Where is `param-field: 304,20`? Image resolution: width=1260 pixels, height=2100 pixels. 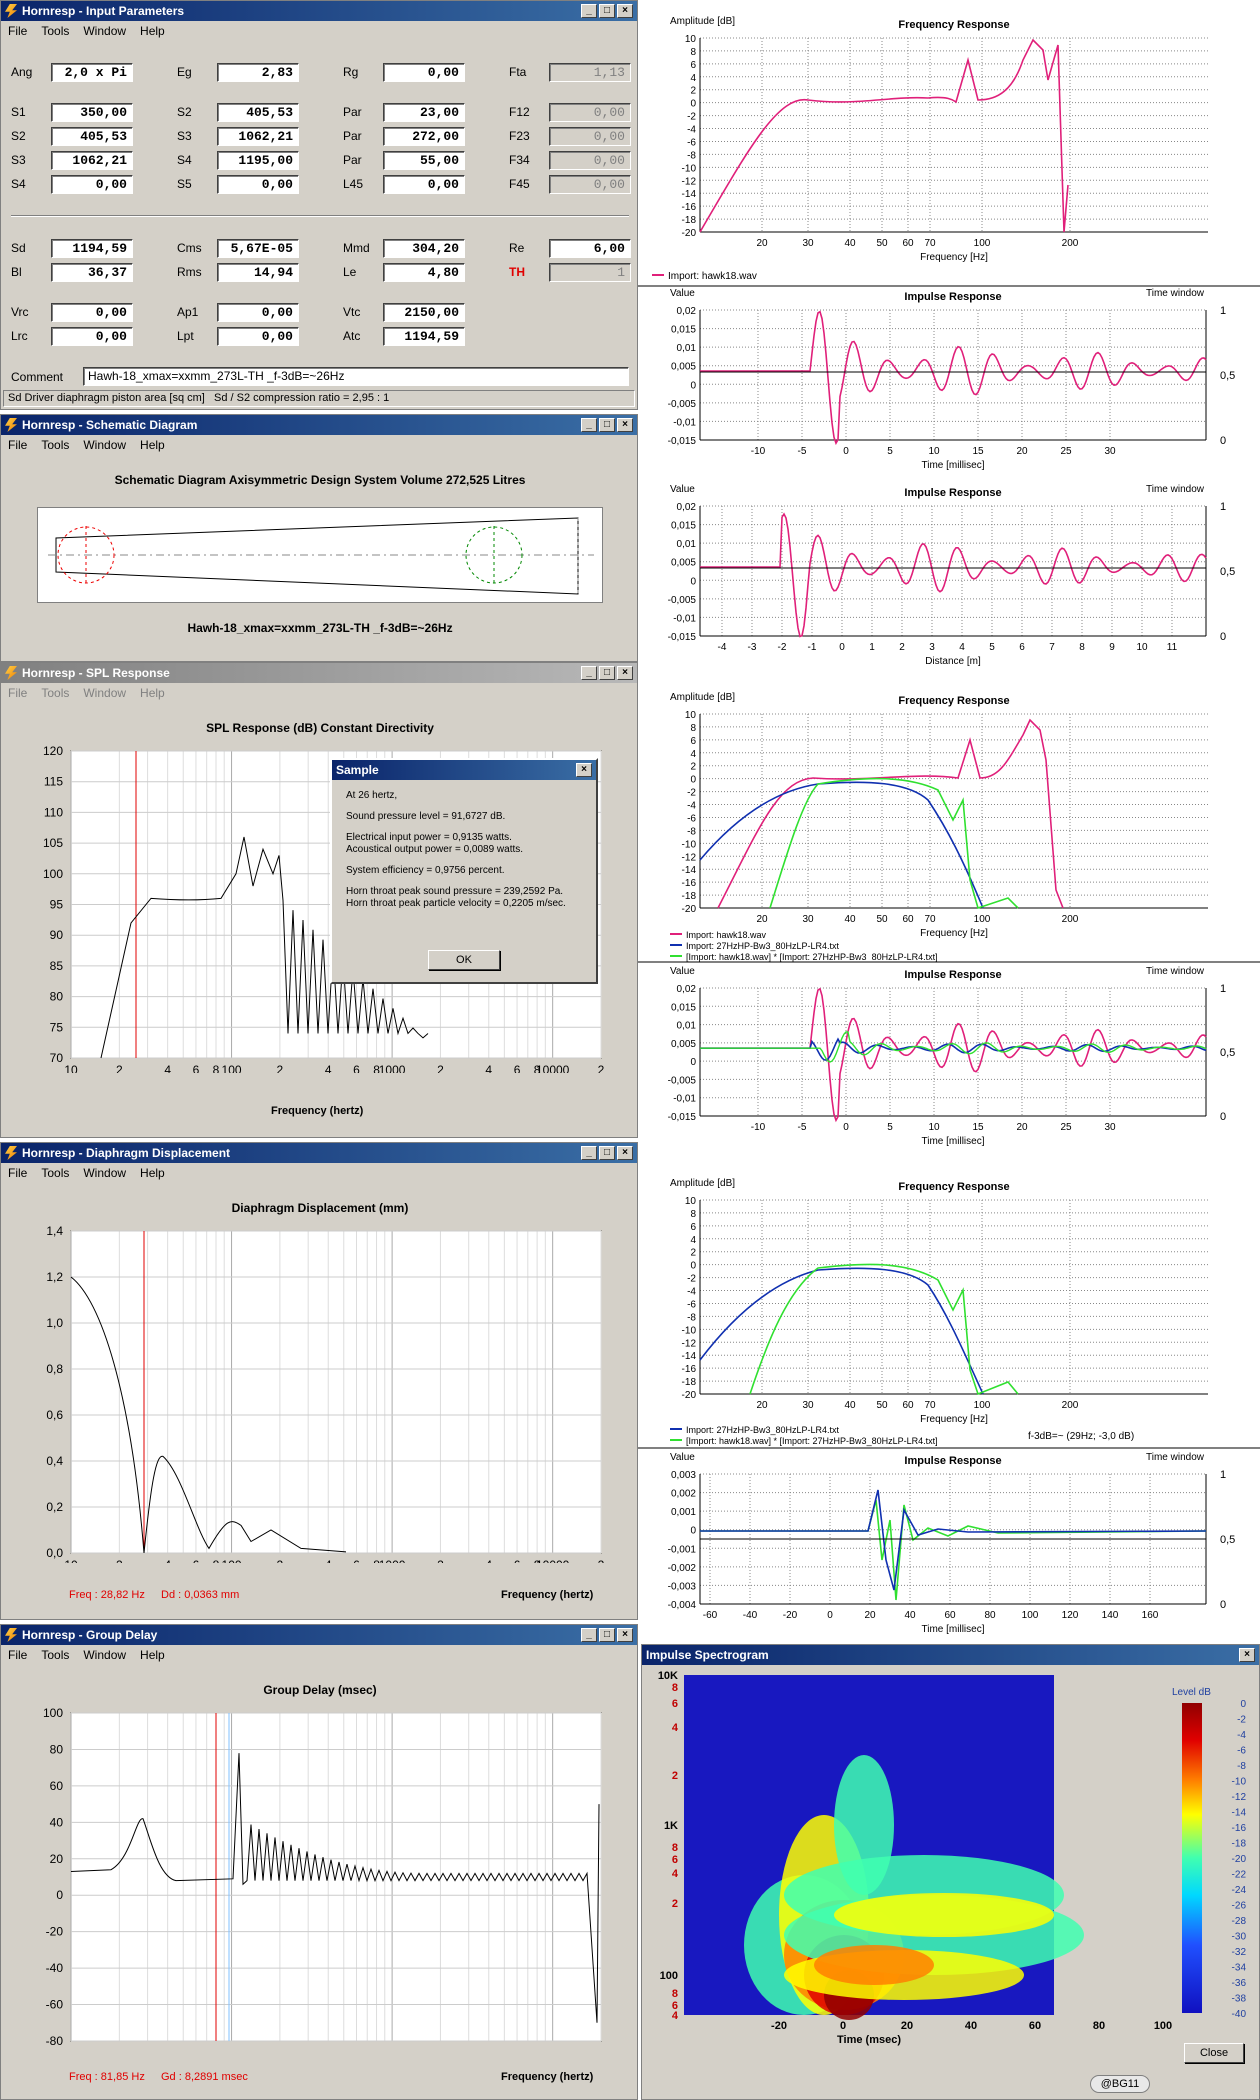
param-field: 304,20 is located at coordinates (424, 248).